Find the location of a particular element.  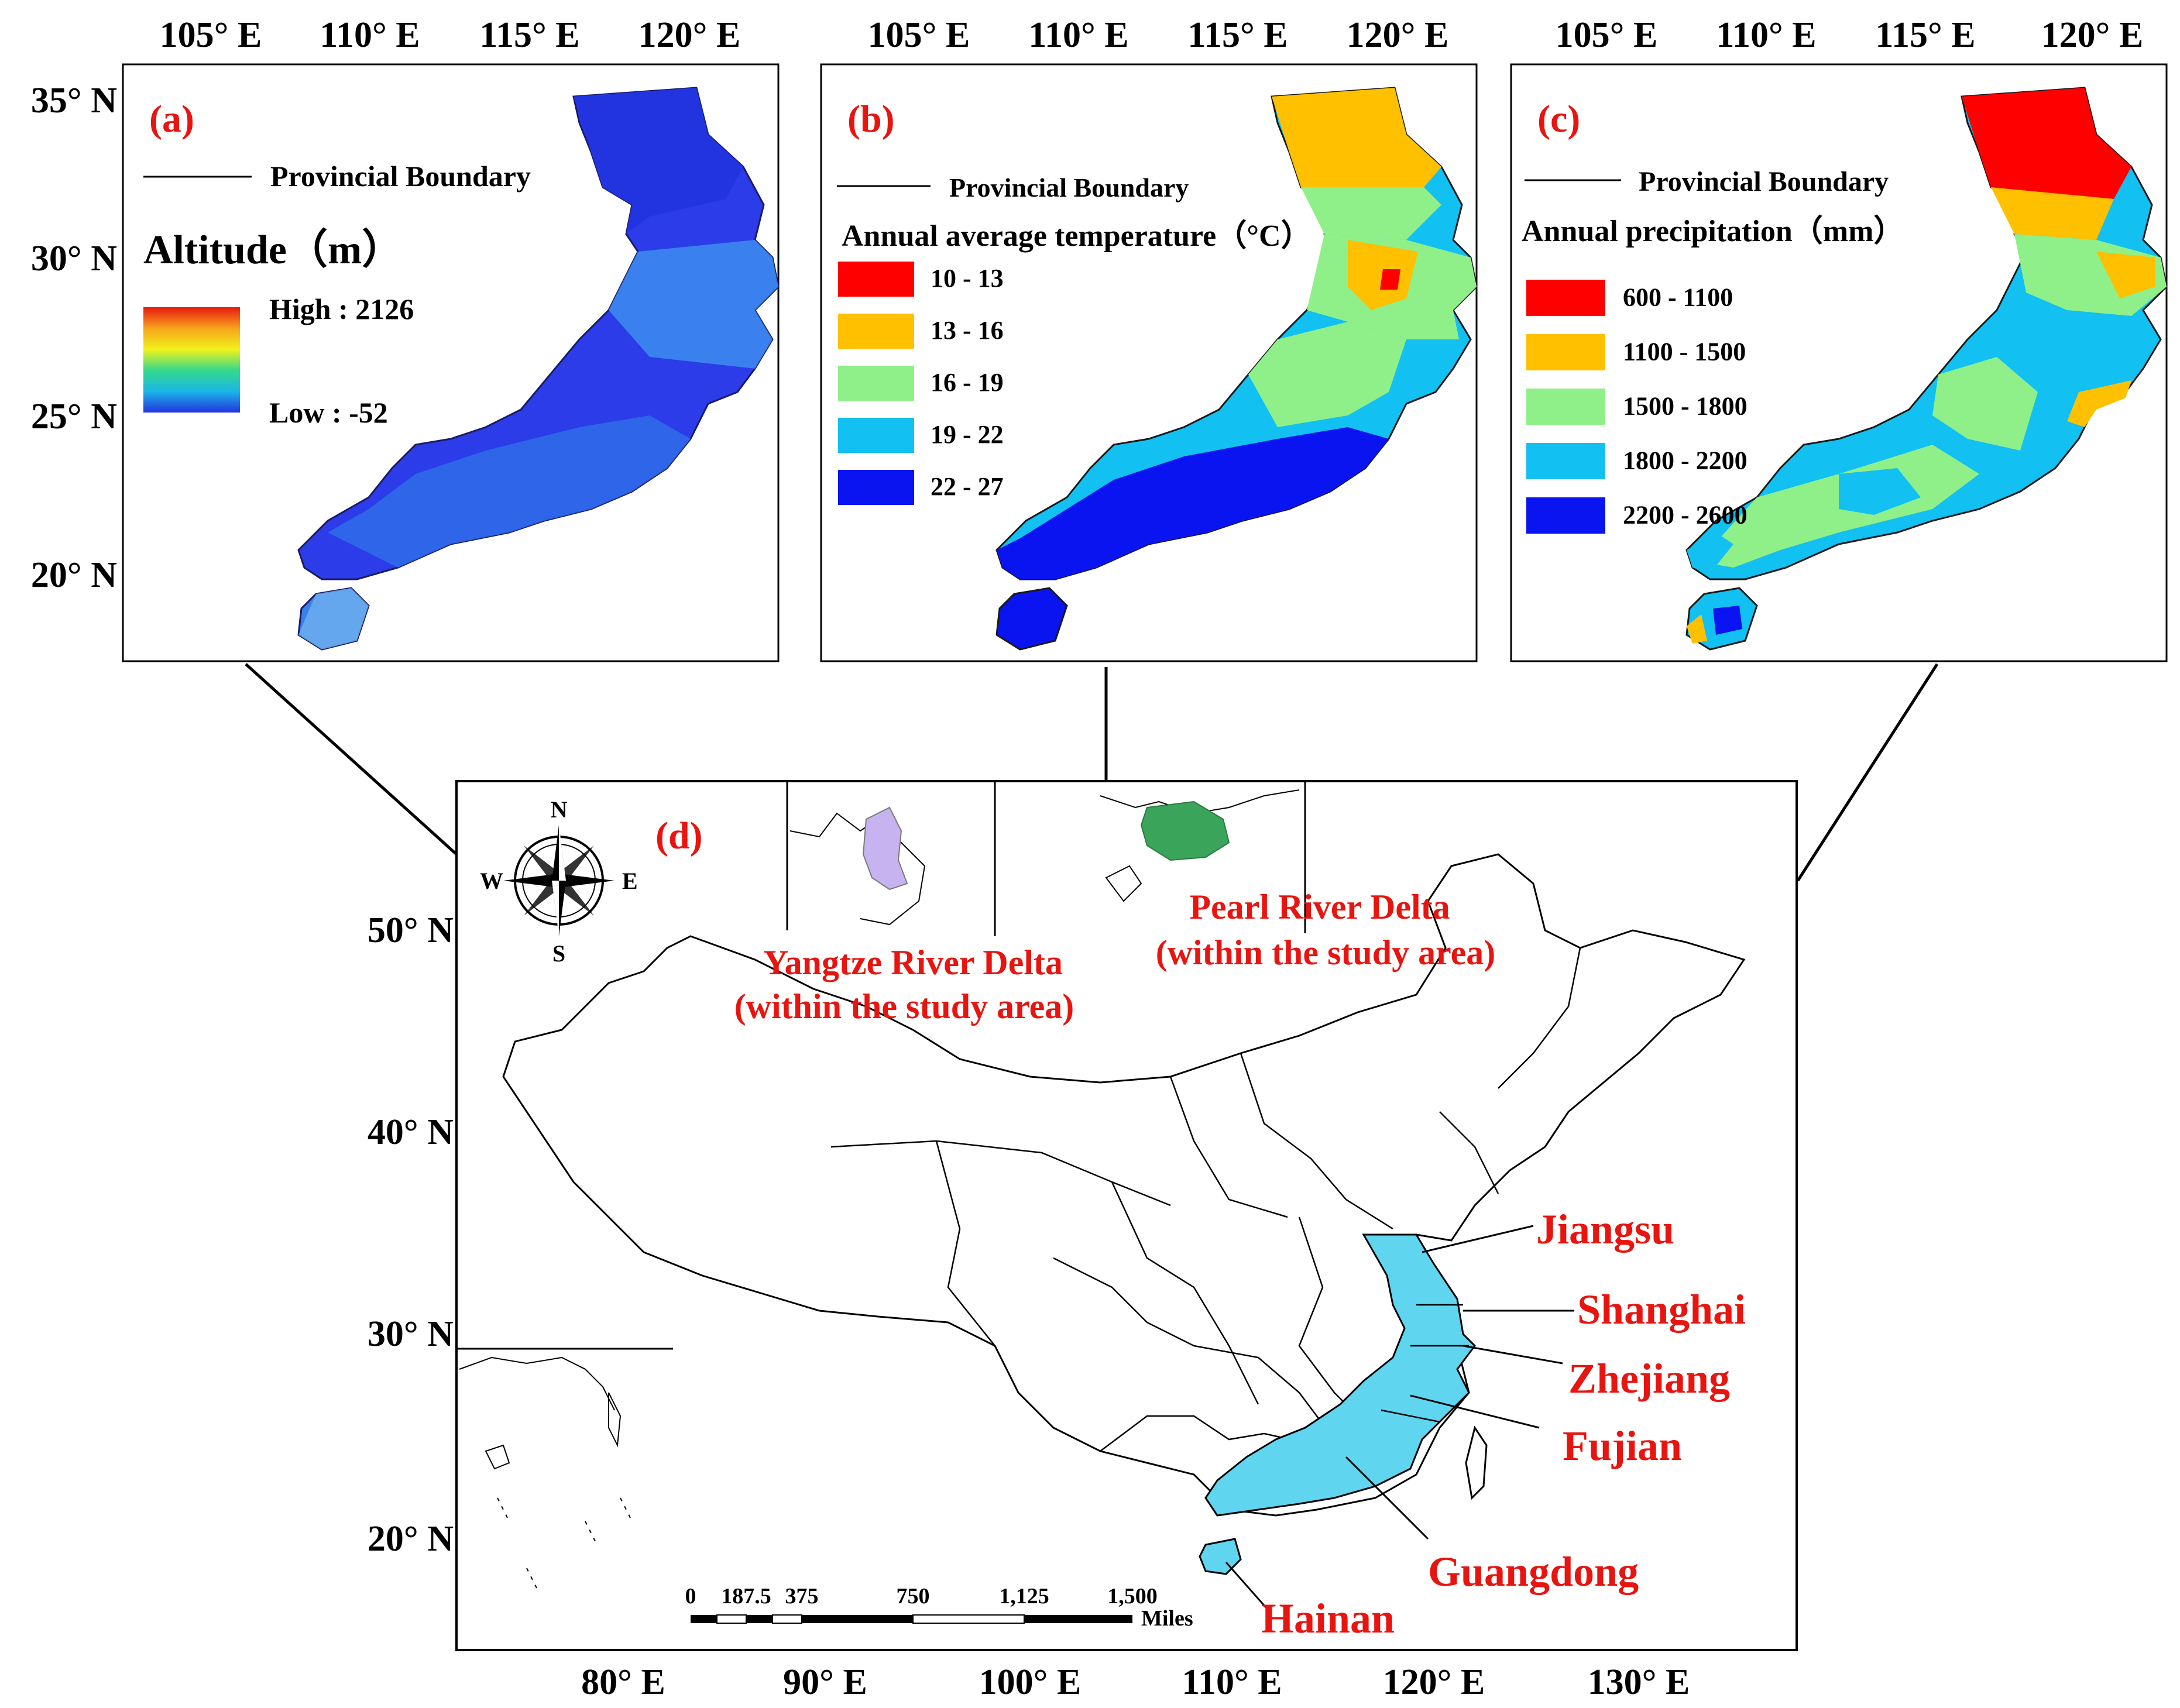

compass-w-label: W is located at coordinates (491, 881).